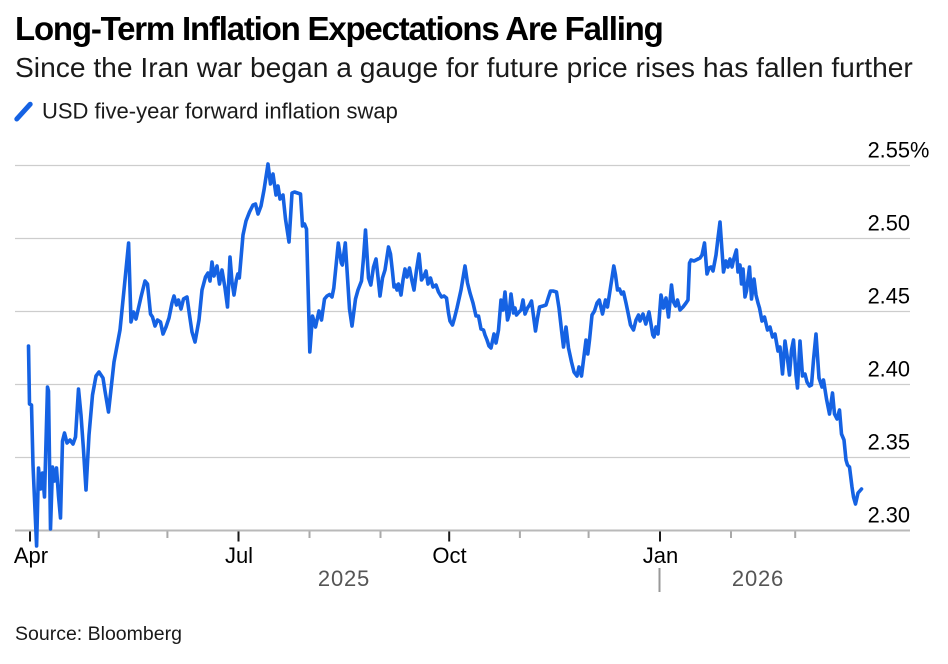 Image resolution: width=948 pixels, height=664 pixels. I want to click on svg-text: Jan, so click(660, 555).